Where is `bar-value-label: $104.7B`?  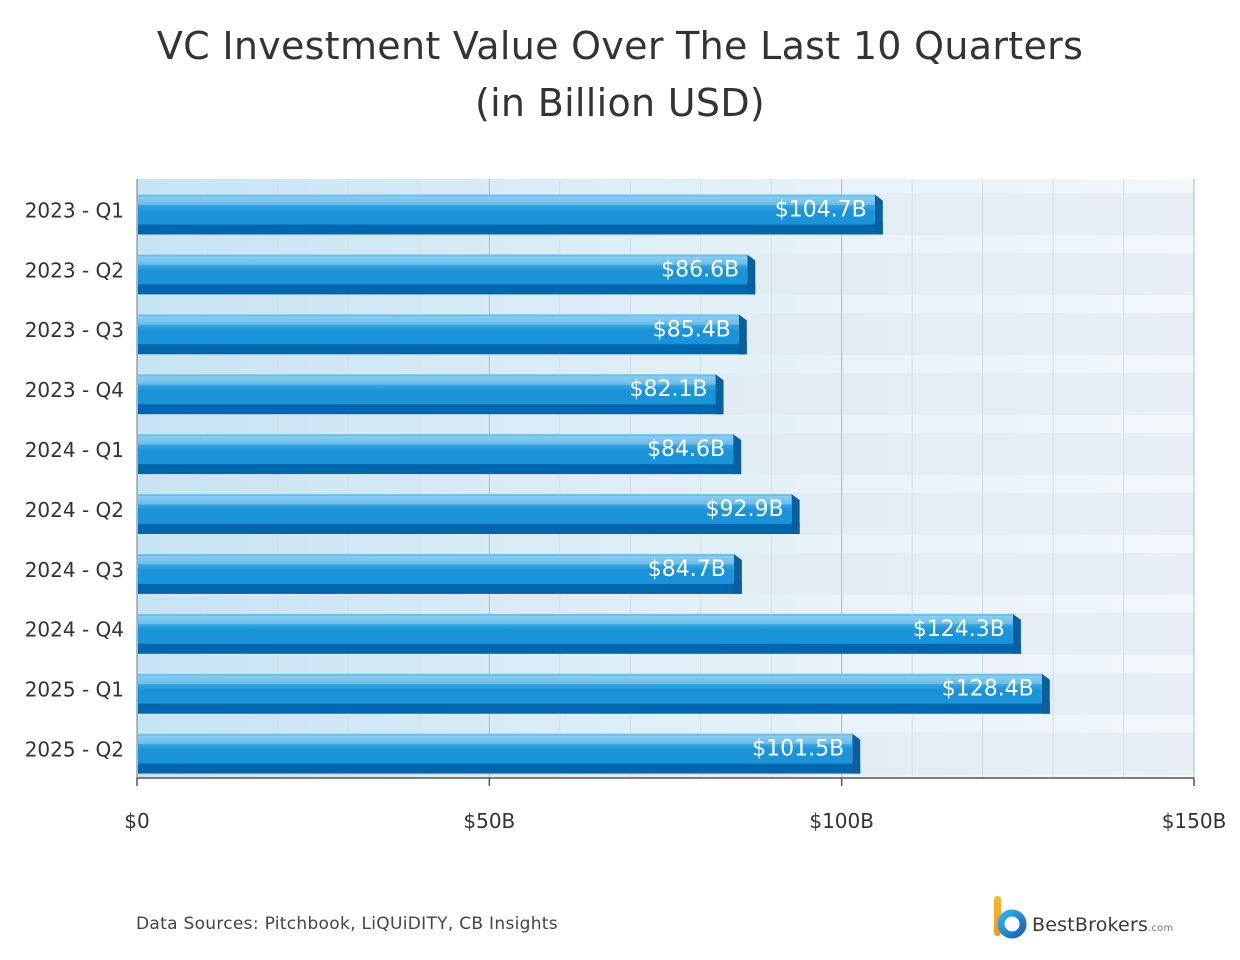 bar-value-label: $104.7B is located at coordinates (821, 210).